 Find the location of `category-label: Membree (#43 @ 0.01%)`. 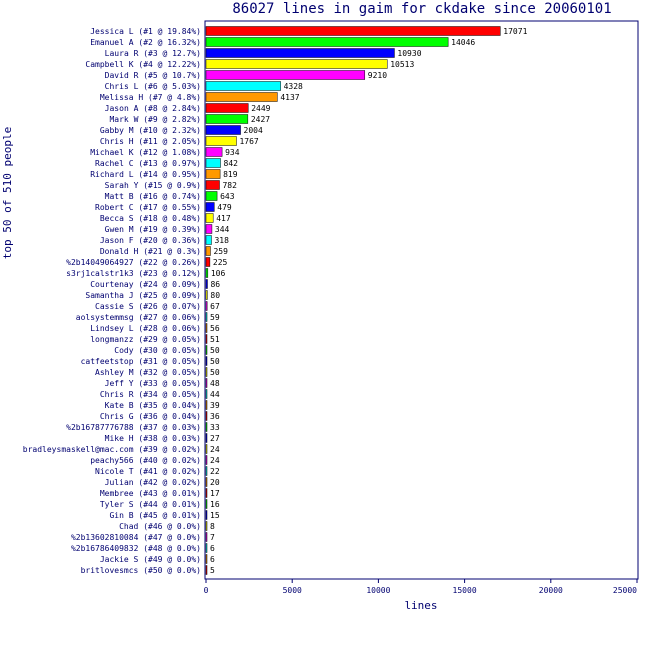

category-label: Membree (#43 @ 0.01%) is located at coordinates (150, 493).